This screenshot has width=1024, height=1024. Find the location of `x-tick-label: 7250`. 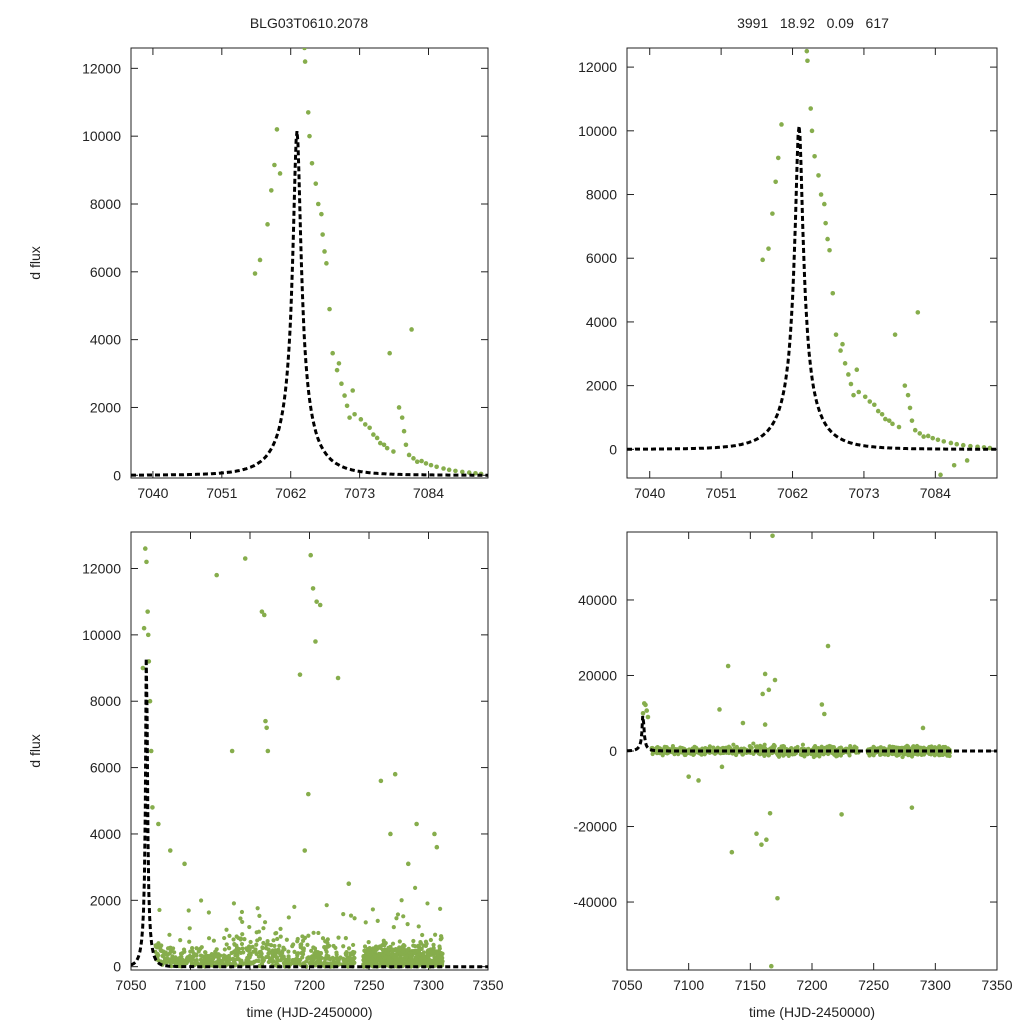

x-tick-label: 7250 is located at coordinates (873, 985).